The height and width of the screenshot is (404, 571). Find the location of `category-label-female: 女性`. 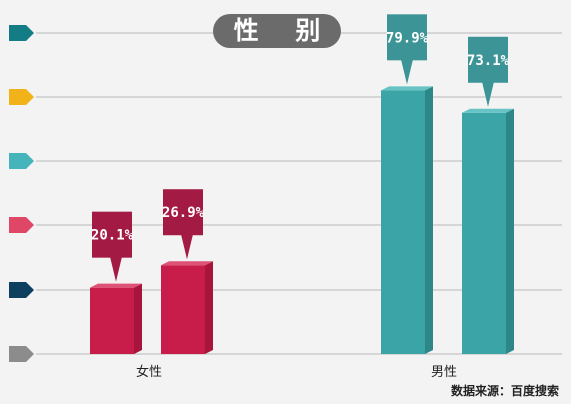

category-label-female: 女性 is located at coordinates (149, 372).